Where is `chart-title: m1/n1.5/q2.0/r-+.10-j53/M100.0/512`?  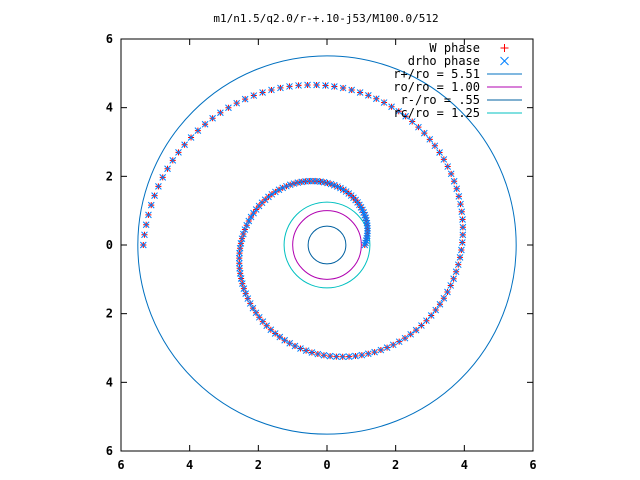 chart-title: m1/n1.5/q2.0/r-+.10-j53/M100.0/512 is located at coordinates (325, 18).